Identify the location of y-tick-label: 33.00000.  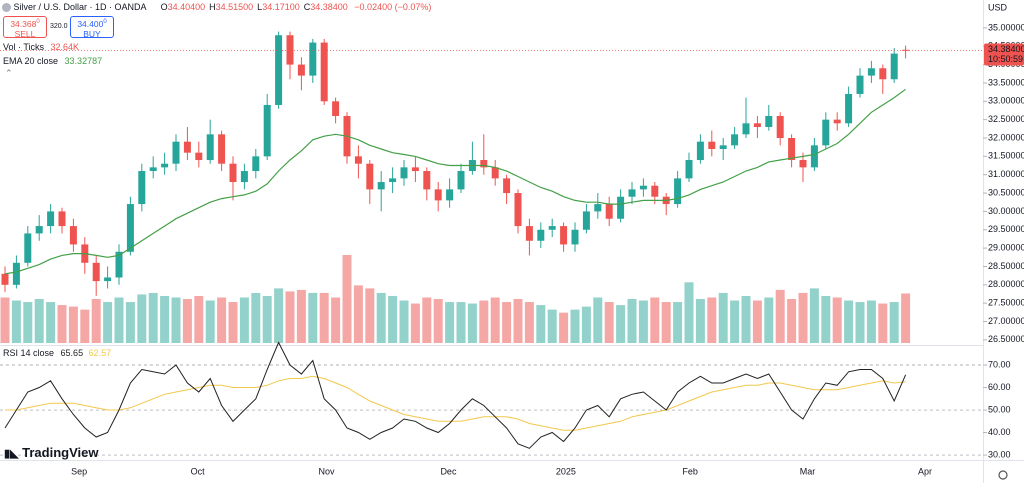
(1006, 101).